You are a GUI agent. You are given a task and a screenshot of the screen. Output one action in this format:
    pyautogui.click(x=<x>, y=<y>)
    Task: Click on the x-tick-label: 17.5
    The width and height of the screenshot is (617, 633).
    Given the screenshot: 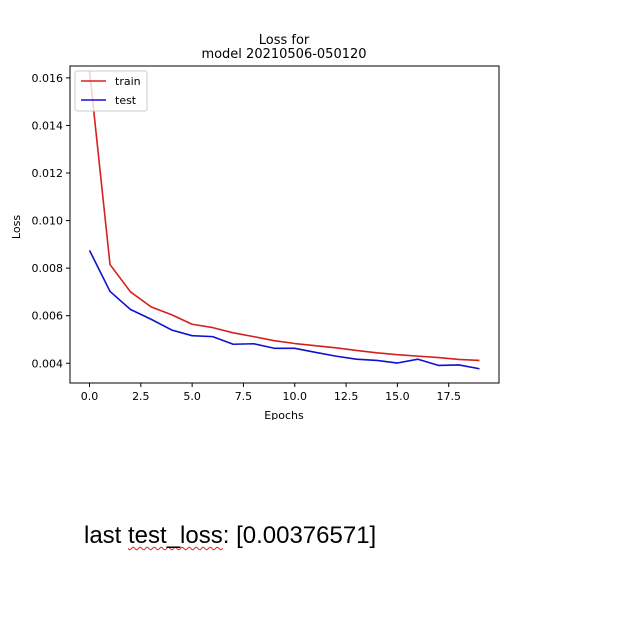 What is the action you would take?
    pyautogui.click(x=448, y=396)
    